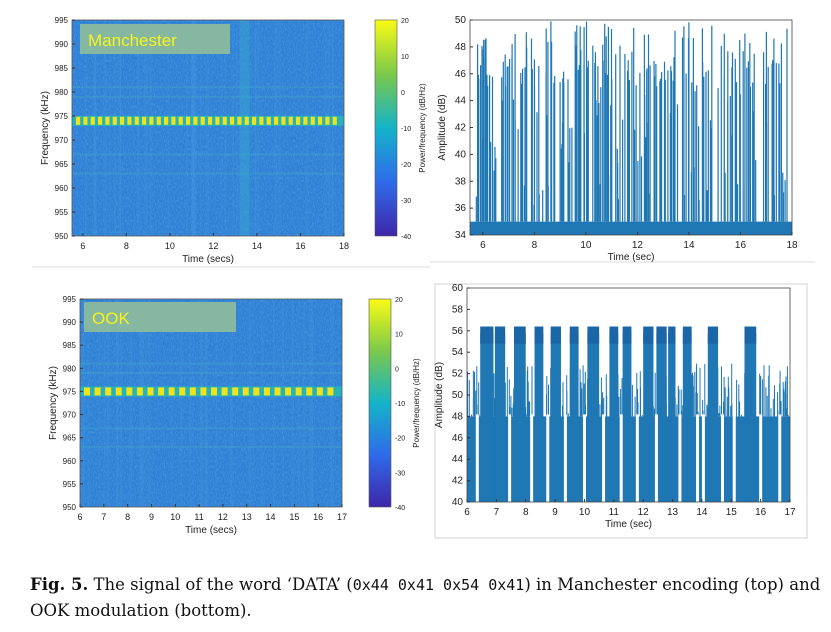 This screenshot has width=831, height=632. I want to click on x-tick-label: 17, so click(790, 512).